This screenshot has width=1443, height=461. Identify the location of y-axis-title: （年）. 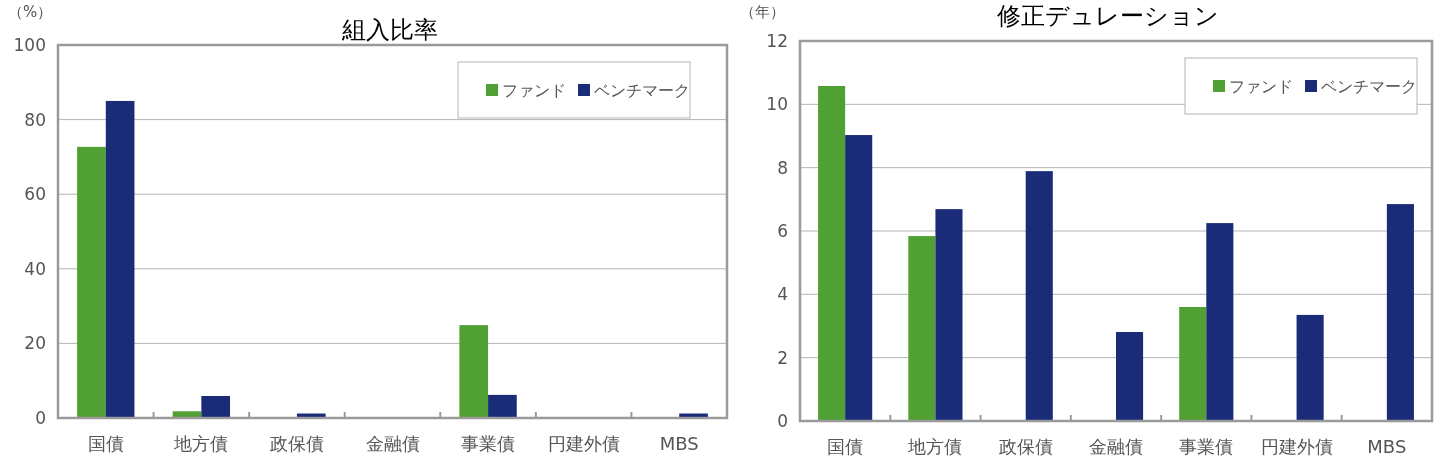
(762, 12).